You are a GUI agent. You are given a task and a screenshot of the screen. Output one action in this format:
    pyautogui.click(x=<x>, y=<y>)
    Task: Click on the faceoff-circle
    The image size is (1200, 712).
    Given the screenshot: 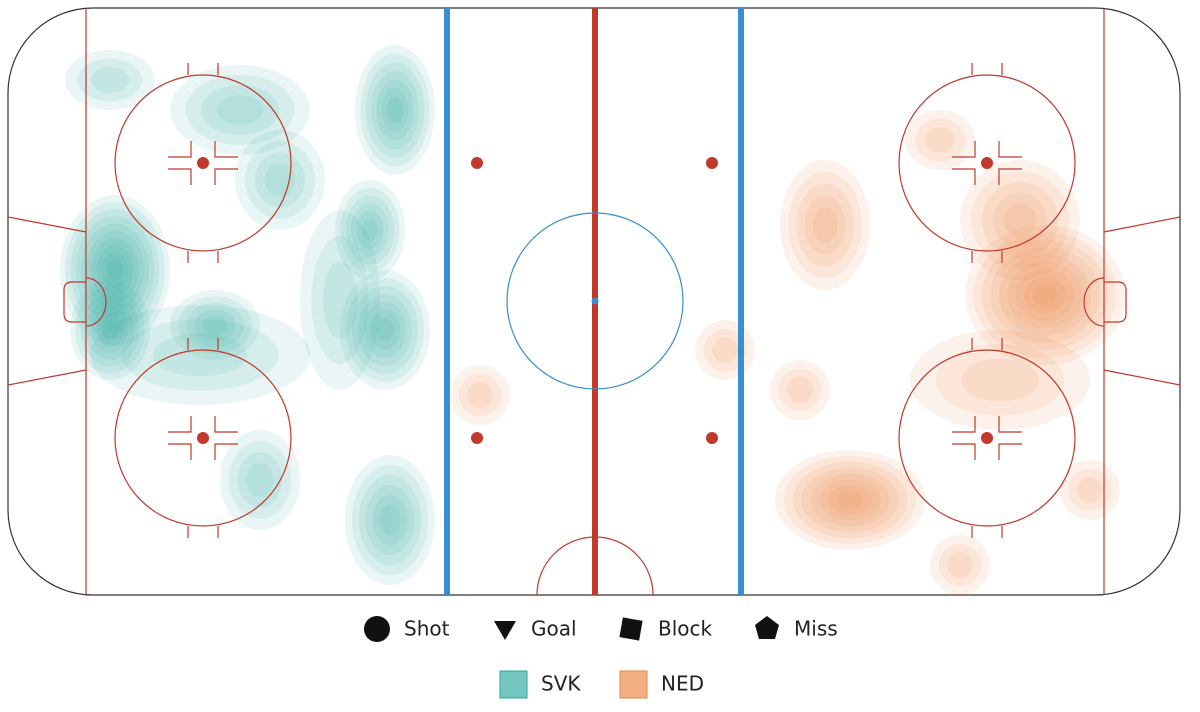 What is the action you would take?
    pyautogui.click(x=987, y=163)
    